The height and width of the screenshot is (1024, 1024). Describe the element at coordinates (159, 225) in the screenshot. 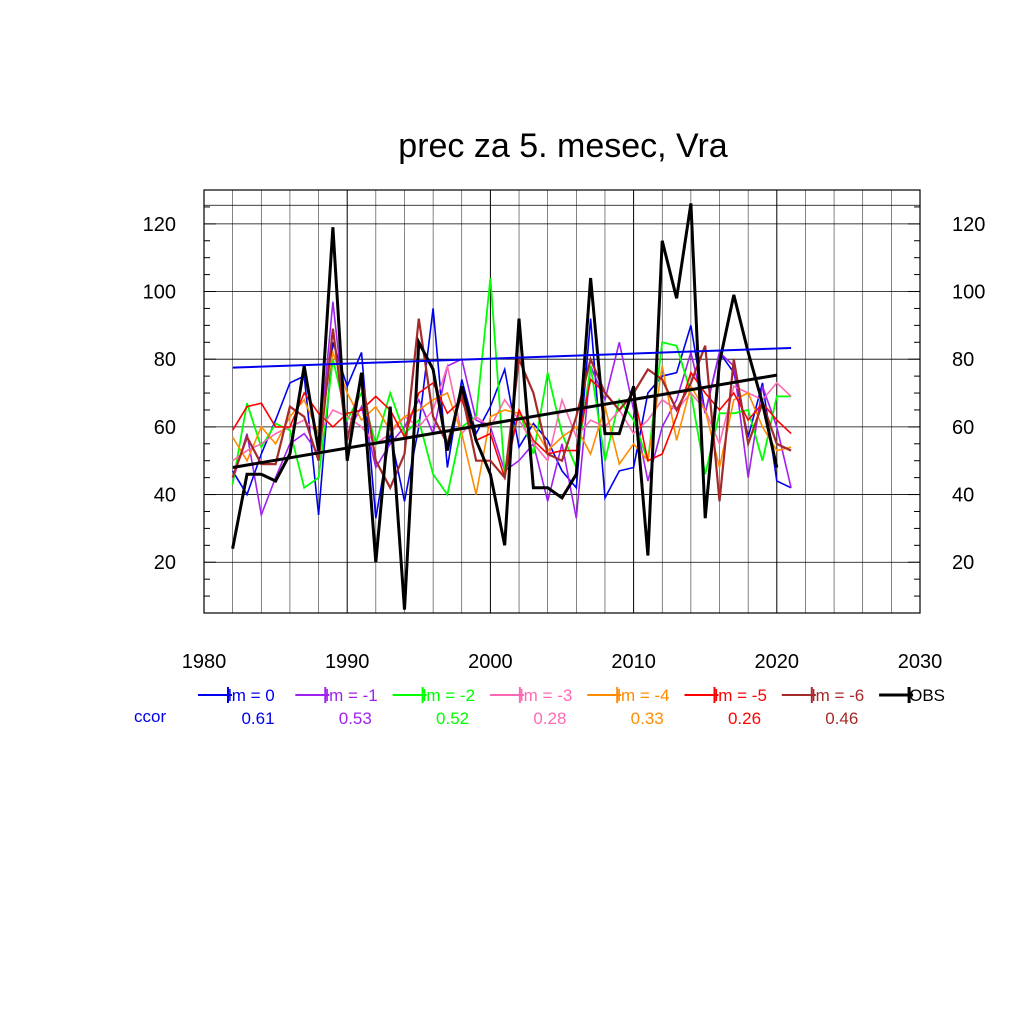

I see `y-tick-label-left: 120` at that location.